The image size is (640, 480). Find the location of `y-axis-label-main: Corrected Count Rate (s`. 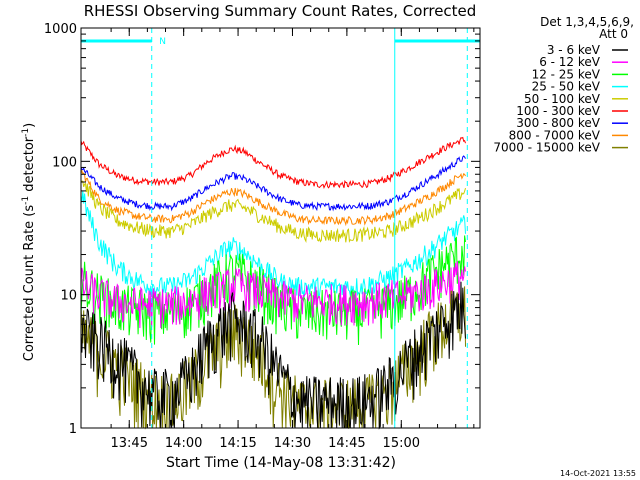

y-axis-label-main: Corrected Count Rate (s is located at coordinates (29, 283).